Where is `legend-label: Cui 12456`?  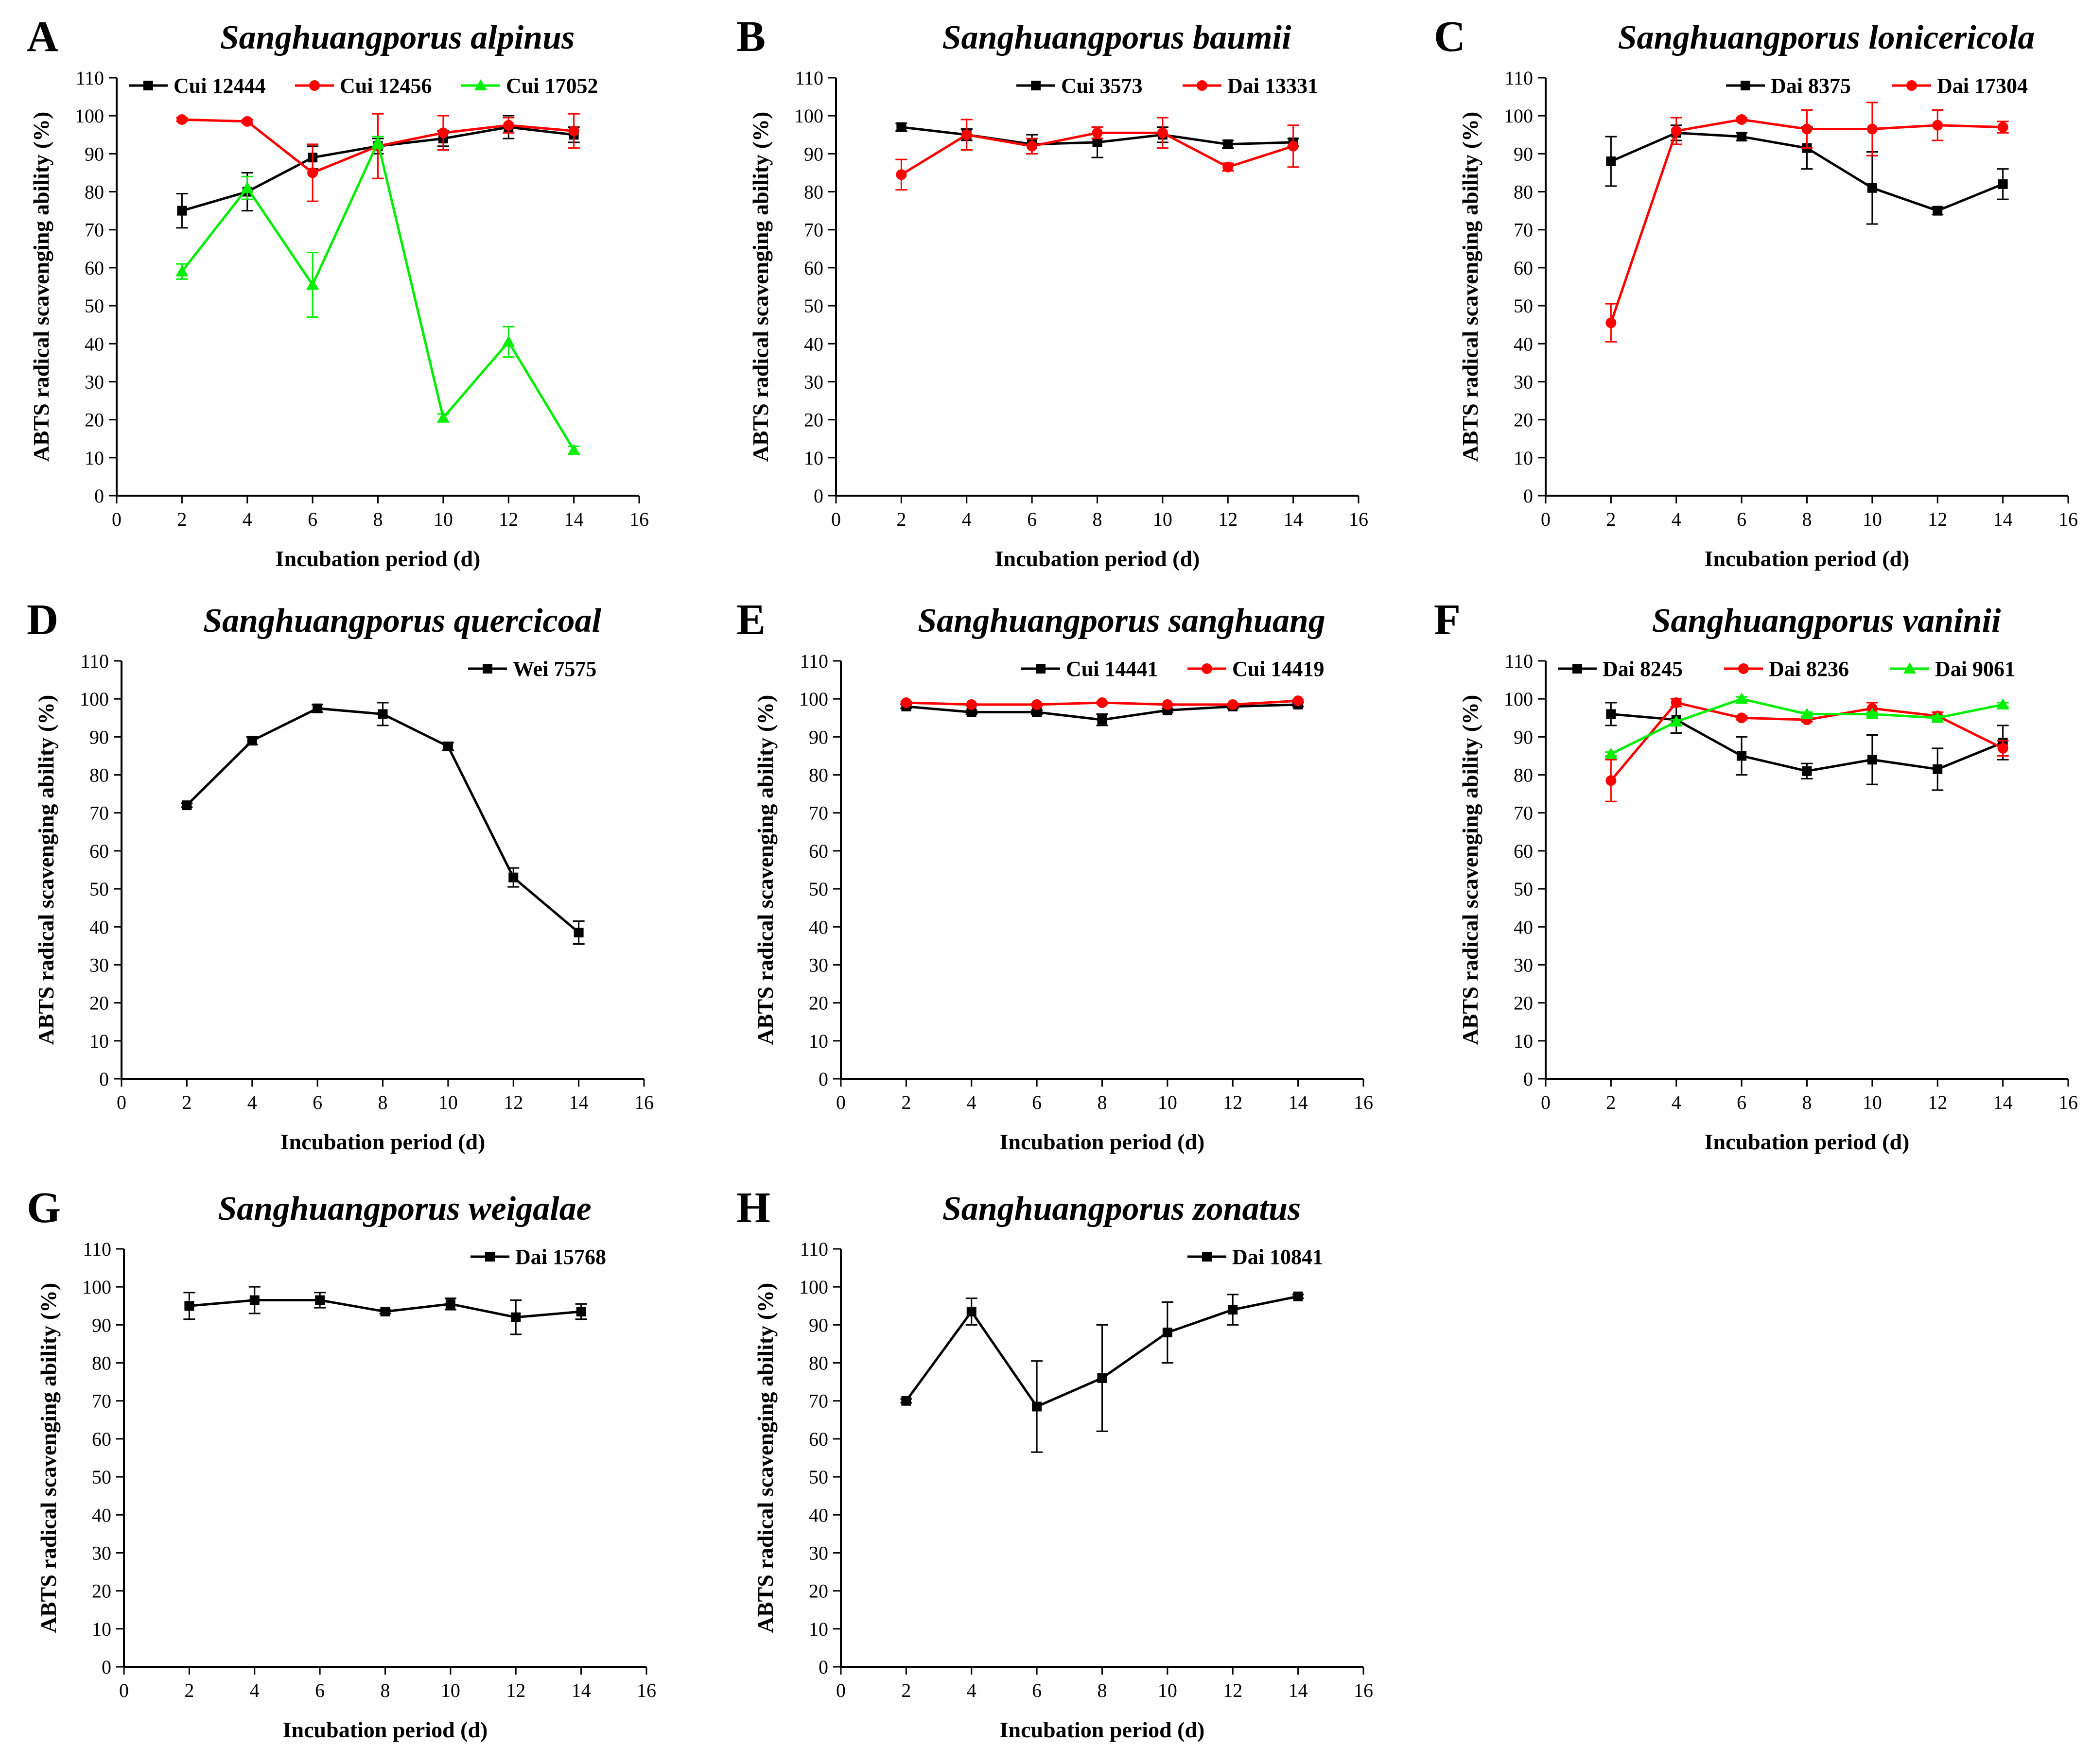 legend-label: Cui 12456 is located at coordinates (386, 86).